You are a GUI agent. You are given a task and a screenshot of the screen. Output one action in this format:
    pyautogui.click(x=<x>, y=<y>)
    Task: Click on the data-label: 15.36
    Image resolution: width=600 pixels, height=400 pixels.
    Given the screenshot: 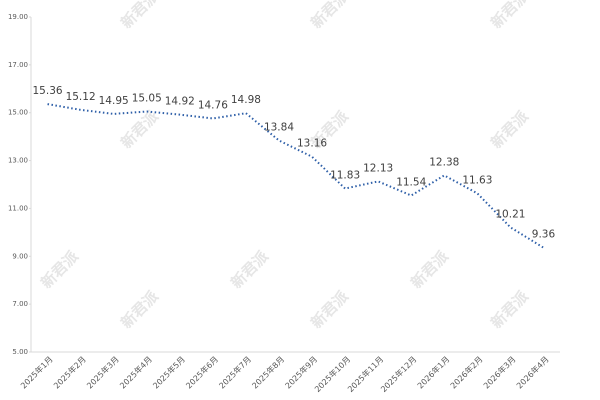 What is the action you would take?
    pyautogui.click(x=48, y=91)
    